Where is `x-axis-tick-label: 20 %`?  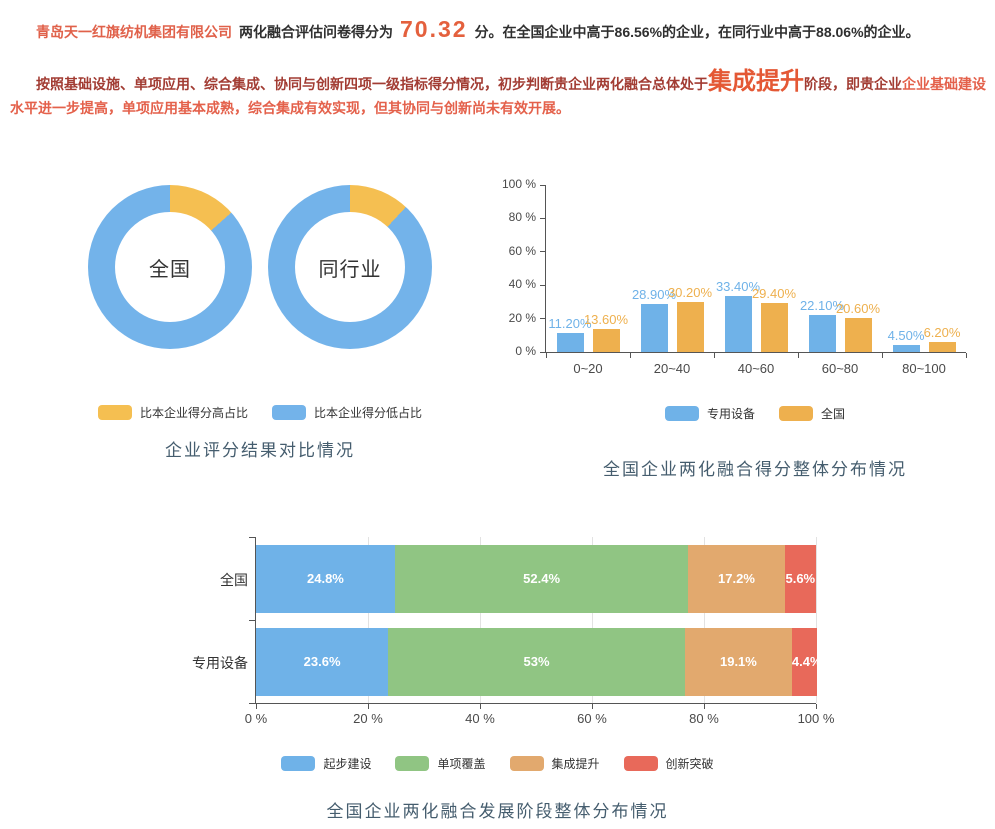 x-axis-tick-label: 20 % is located at coordinates (368, 718).